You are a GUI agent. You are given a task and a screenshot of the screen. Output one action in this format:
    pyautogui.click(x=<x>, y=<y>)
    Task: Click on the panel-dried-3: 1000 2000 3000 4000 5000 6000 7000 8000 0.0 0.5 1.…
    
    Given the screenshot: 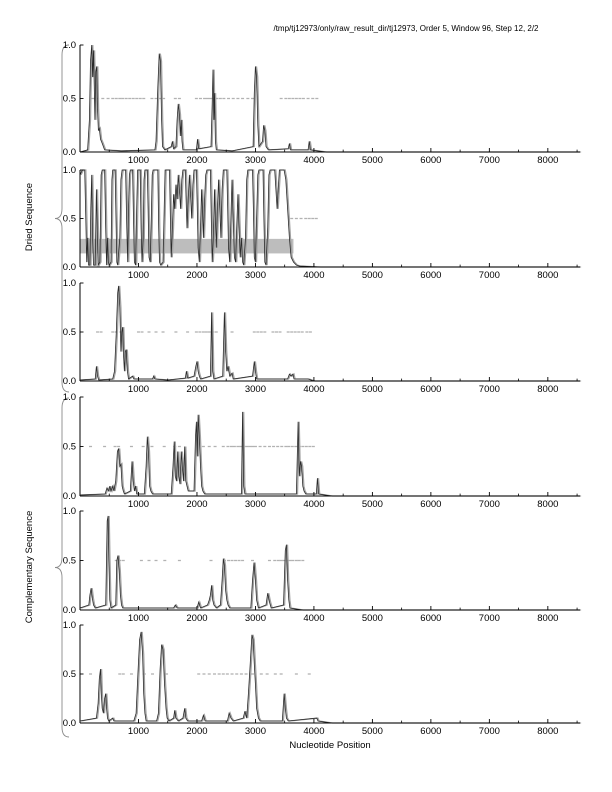 What is the action you would take?
    pyautogui.click(x=322, y=336)
    